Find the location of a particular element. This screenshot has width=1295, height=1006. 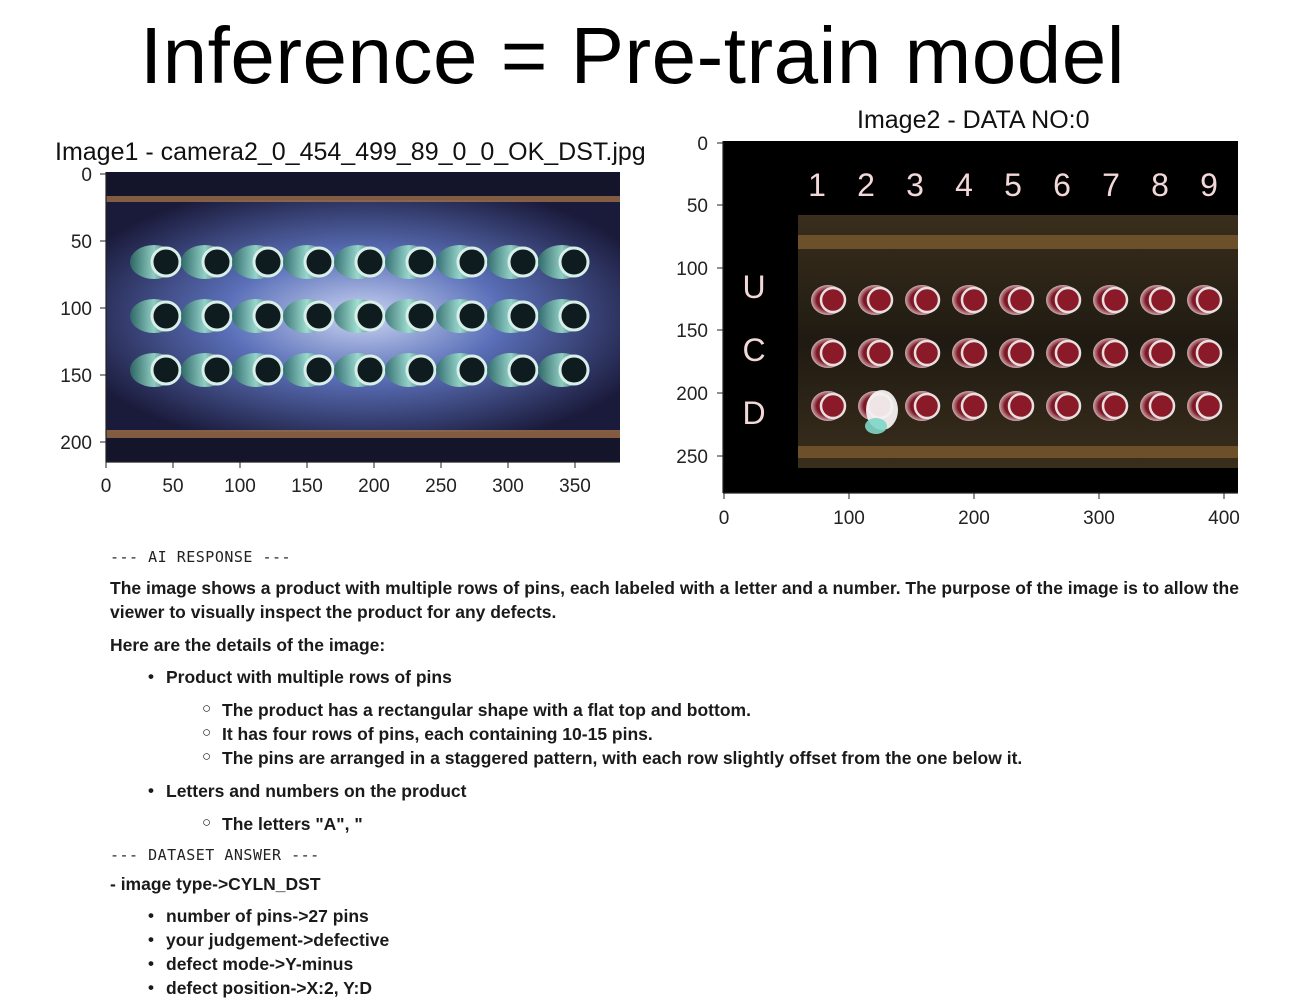

image2-xtick-label: 0 is located at coordinates (724, 518).